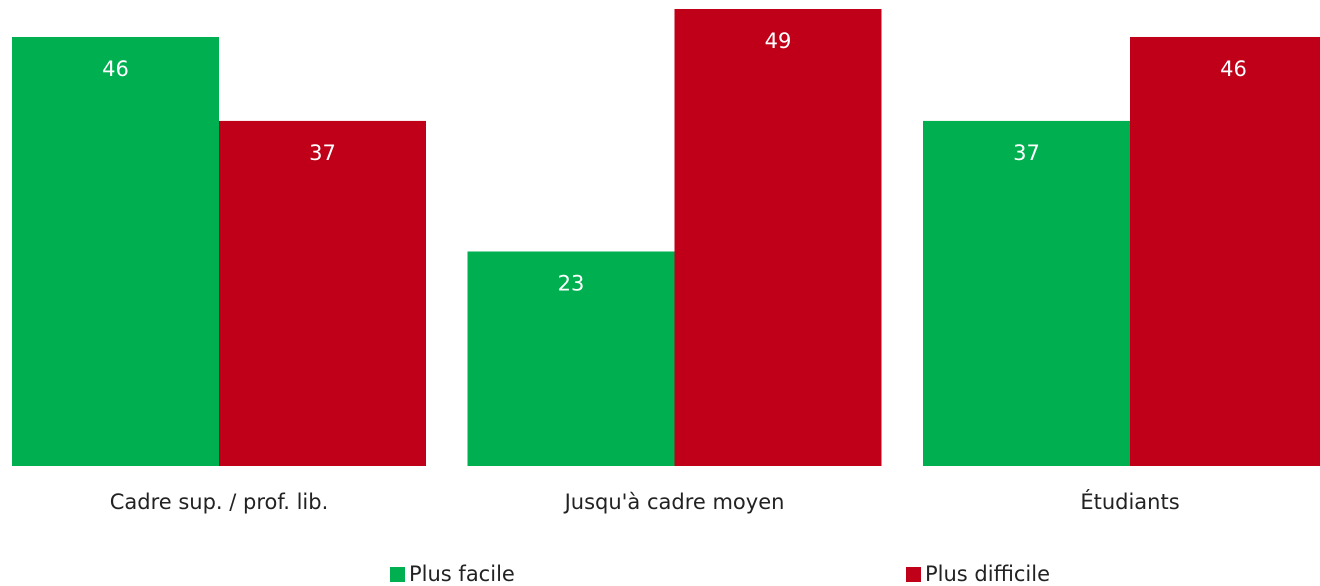 Image resolution: width=1320 pixels, height=586 pixels. Describe the element at coordinates (778, 41) in the screenshot. I see `value-label: 49` at that location.